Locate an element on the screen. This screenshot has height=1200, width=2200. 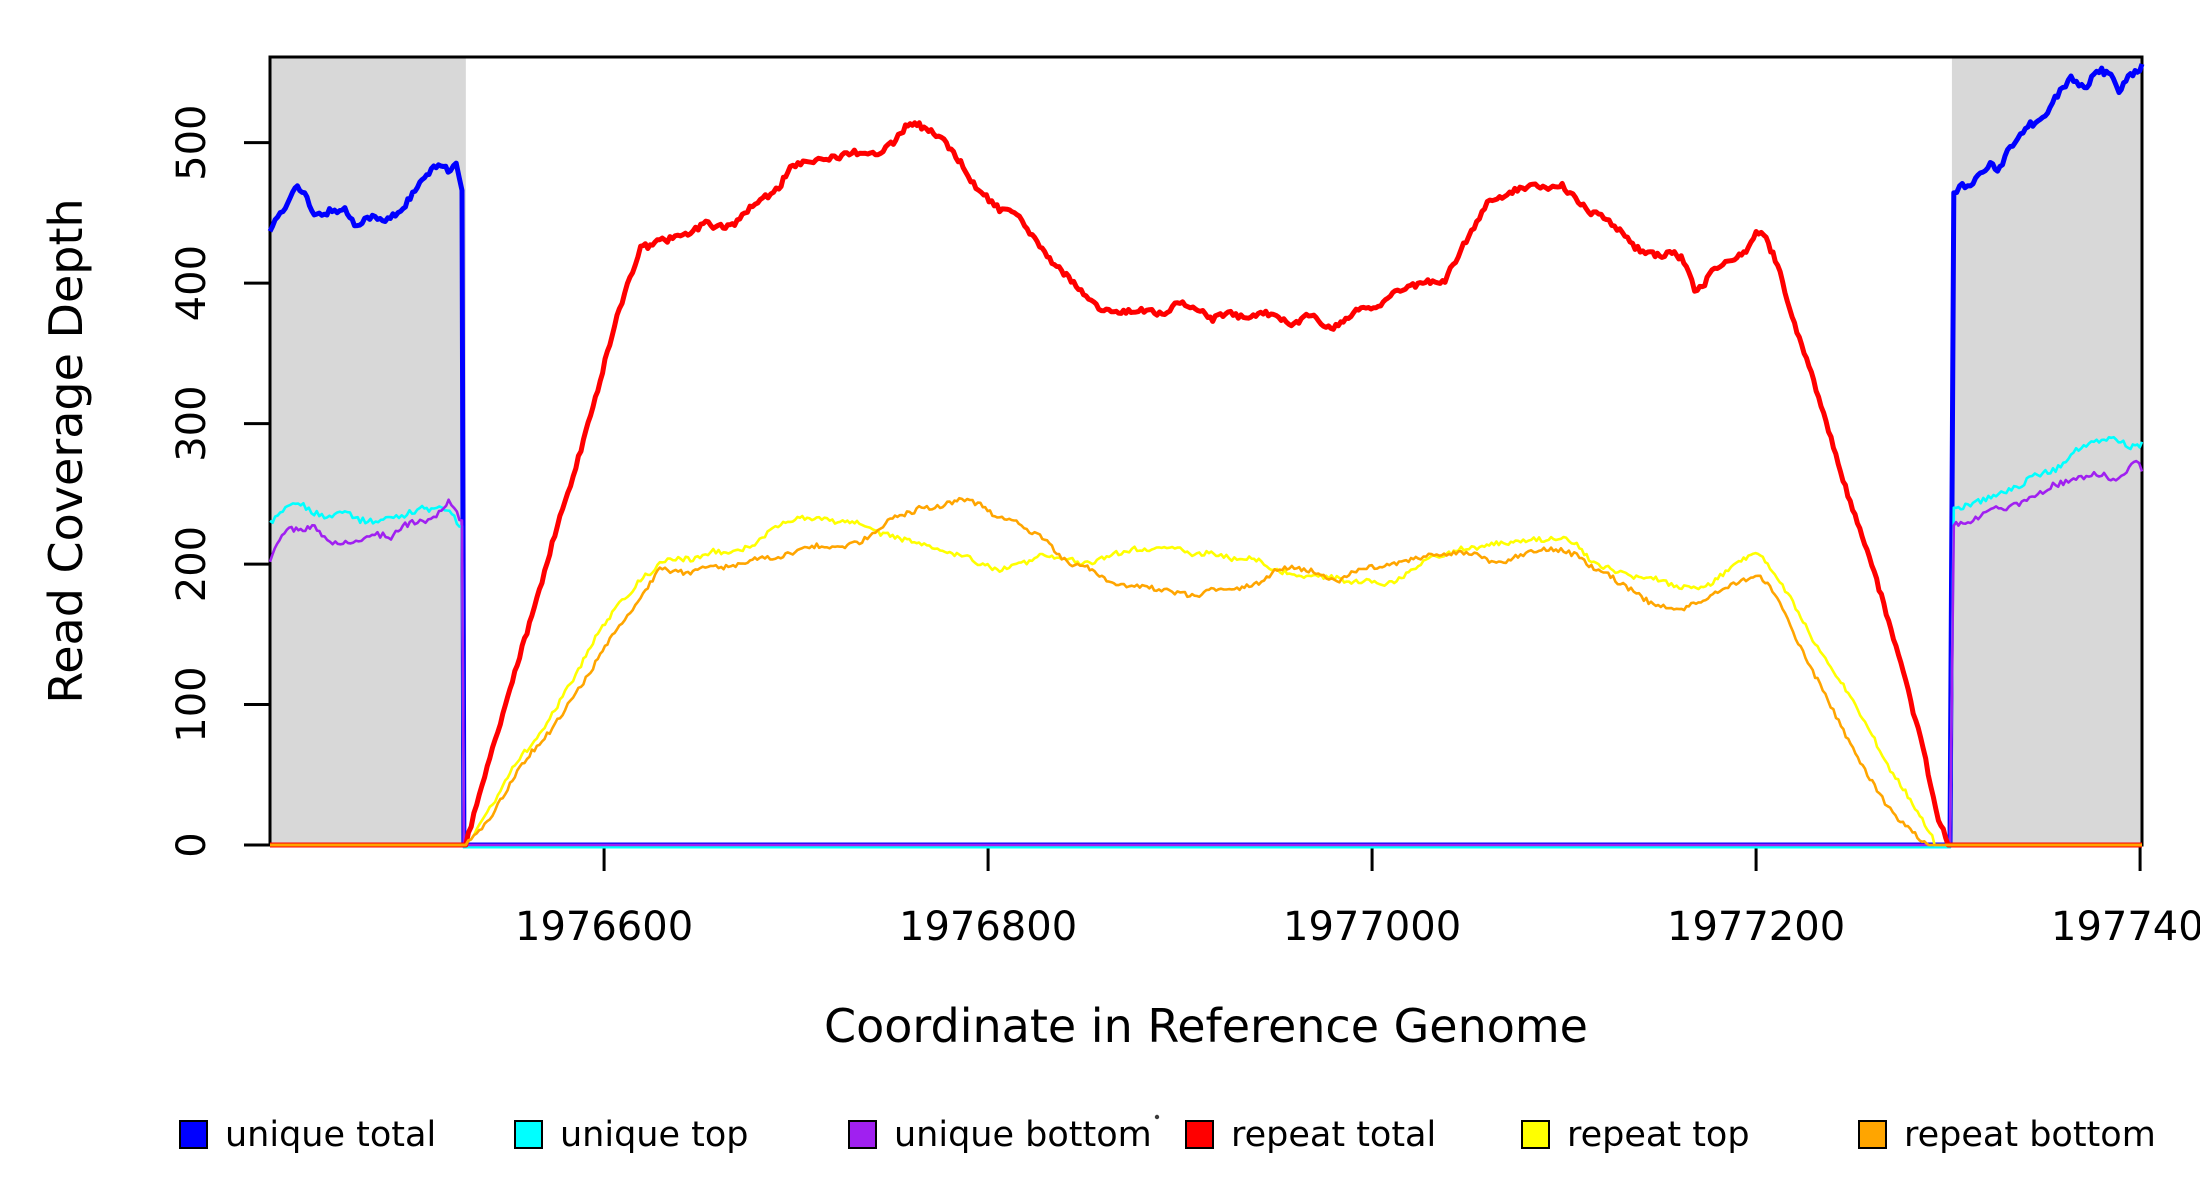
legend-item-repeat-total: repeat total is located at coordinates (1310, 1135).